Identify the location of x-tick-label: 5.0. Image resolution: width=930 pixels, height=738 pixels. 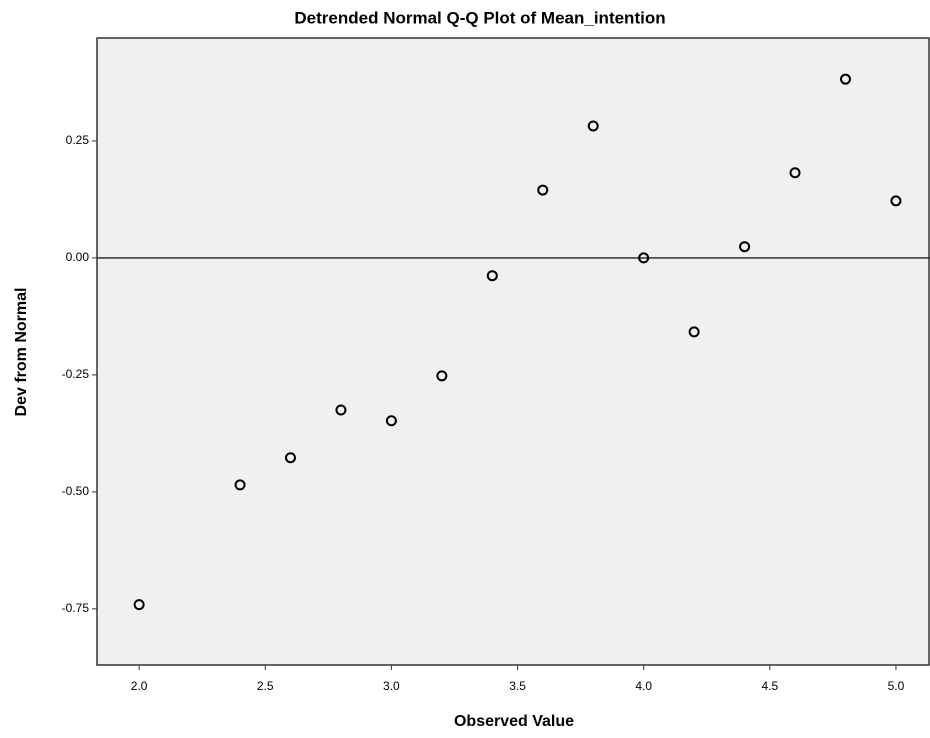
(896, 686).